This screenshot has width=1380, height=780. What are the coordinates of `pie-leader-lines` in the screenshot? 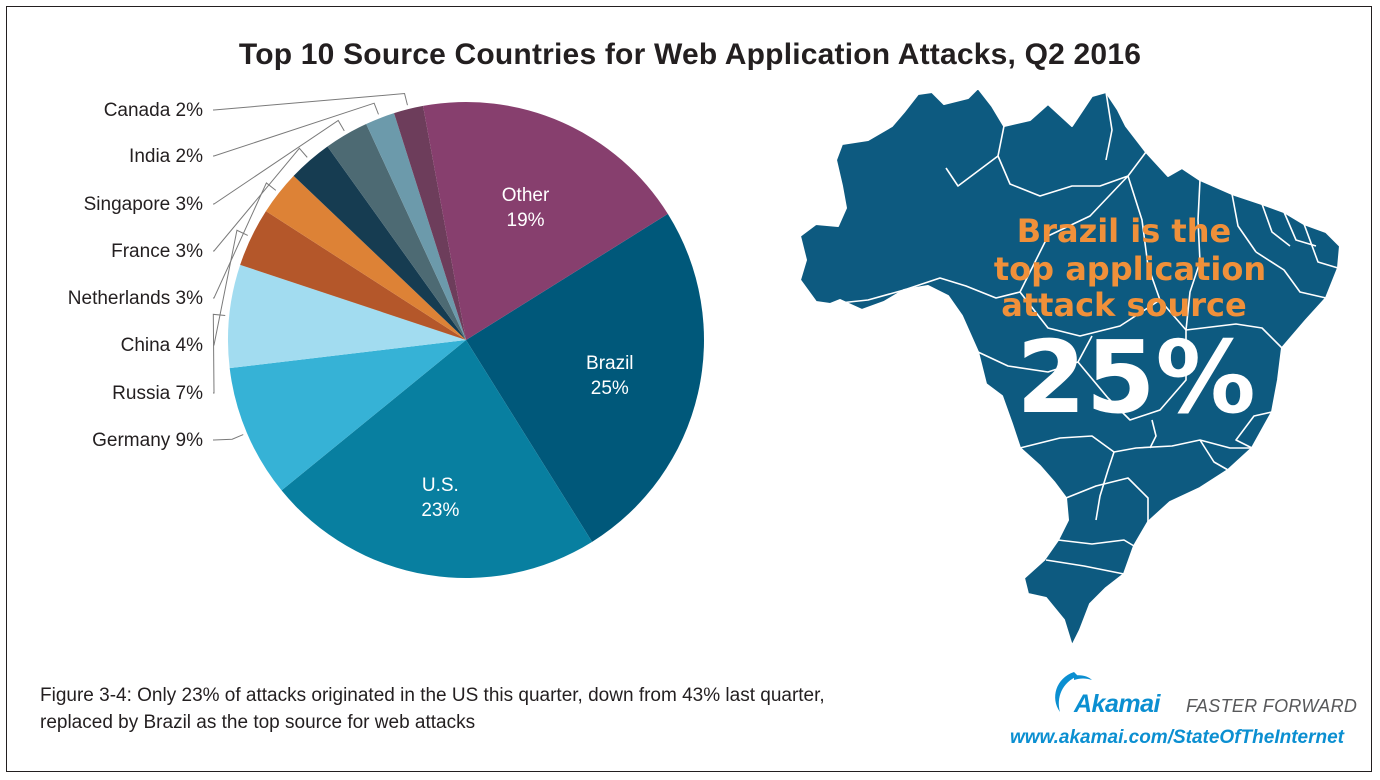 It's located at (310, 267).